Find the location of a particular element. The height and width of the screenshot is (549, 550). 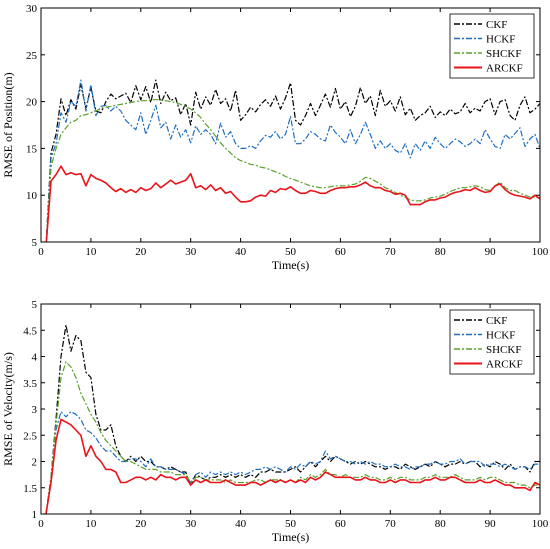

y-tick-label: 3 is located at coordinates (35, 410).